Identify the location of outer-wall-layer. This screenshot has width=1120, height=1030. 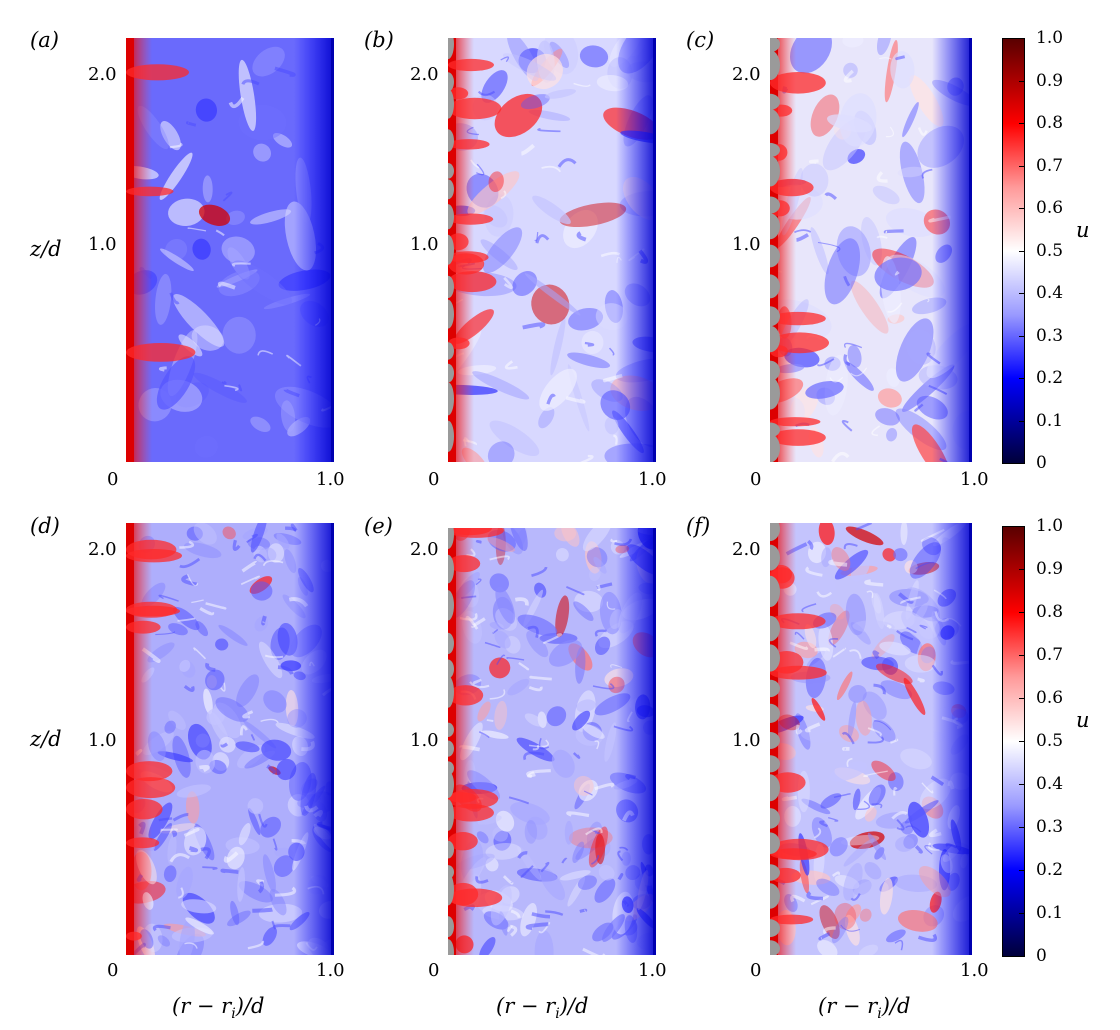
(636, 741).